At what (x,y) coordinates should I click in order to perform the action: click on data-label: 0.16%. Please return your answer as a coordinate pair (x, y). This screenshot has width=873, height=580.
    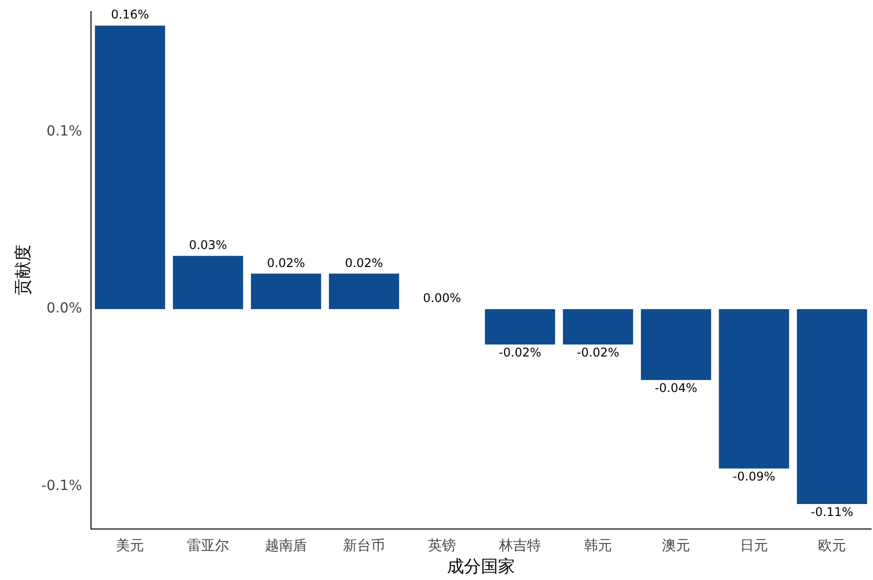
    Looking at the image, I should click on (130, 15).